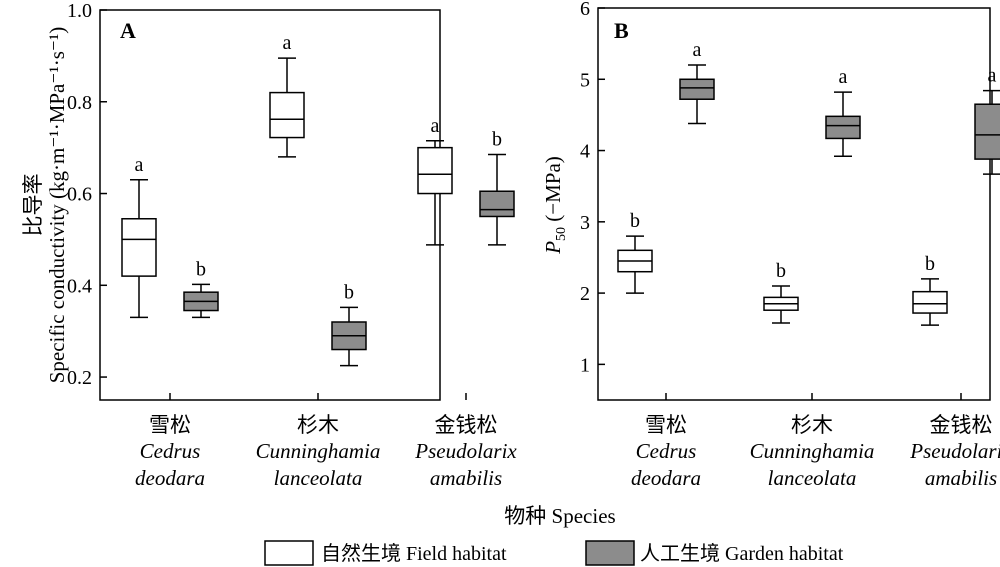 The image size is (1000, 567). Describe the element at coordinates (559, 516) in the screenshot. I see `x-axis-title: 物种 Species` at that location.